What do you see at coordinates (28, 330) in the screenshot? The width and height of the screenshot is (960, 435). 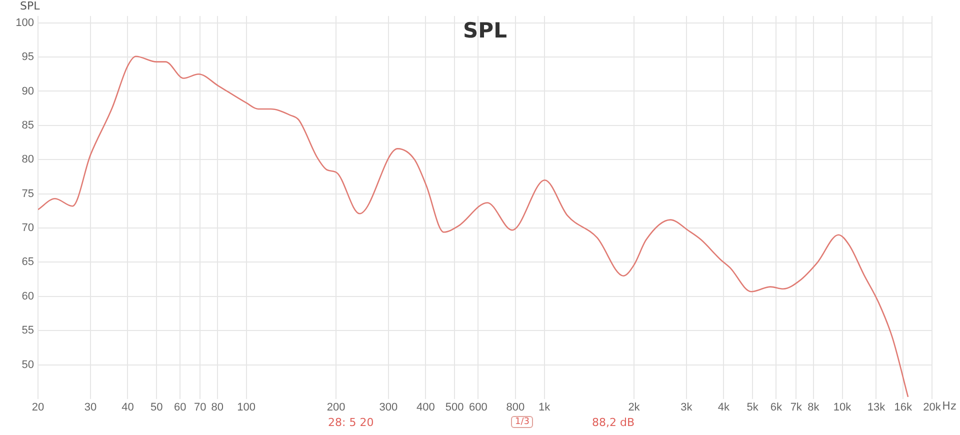 I see `y-tick-label: 55` at bounding box center [28, 330].